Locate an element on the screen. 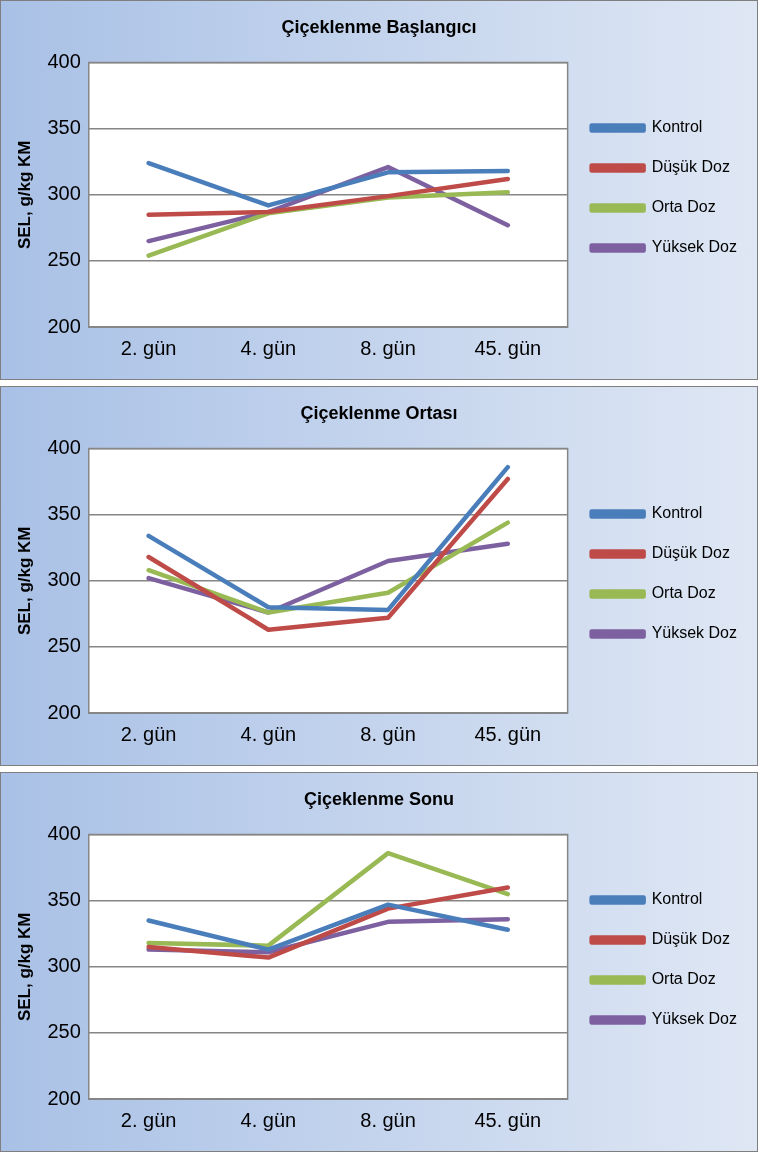  chart-title: Çiçeklenme Başlangıcı is located at coordinates (379, 26).